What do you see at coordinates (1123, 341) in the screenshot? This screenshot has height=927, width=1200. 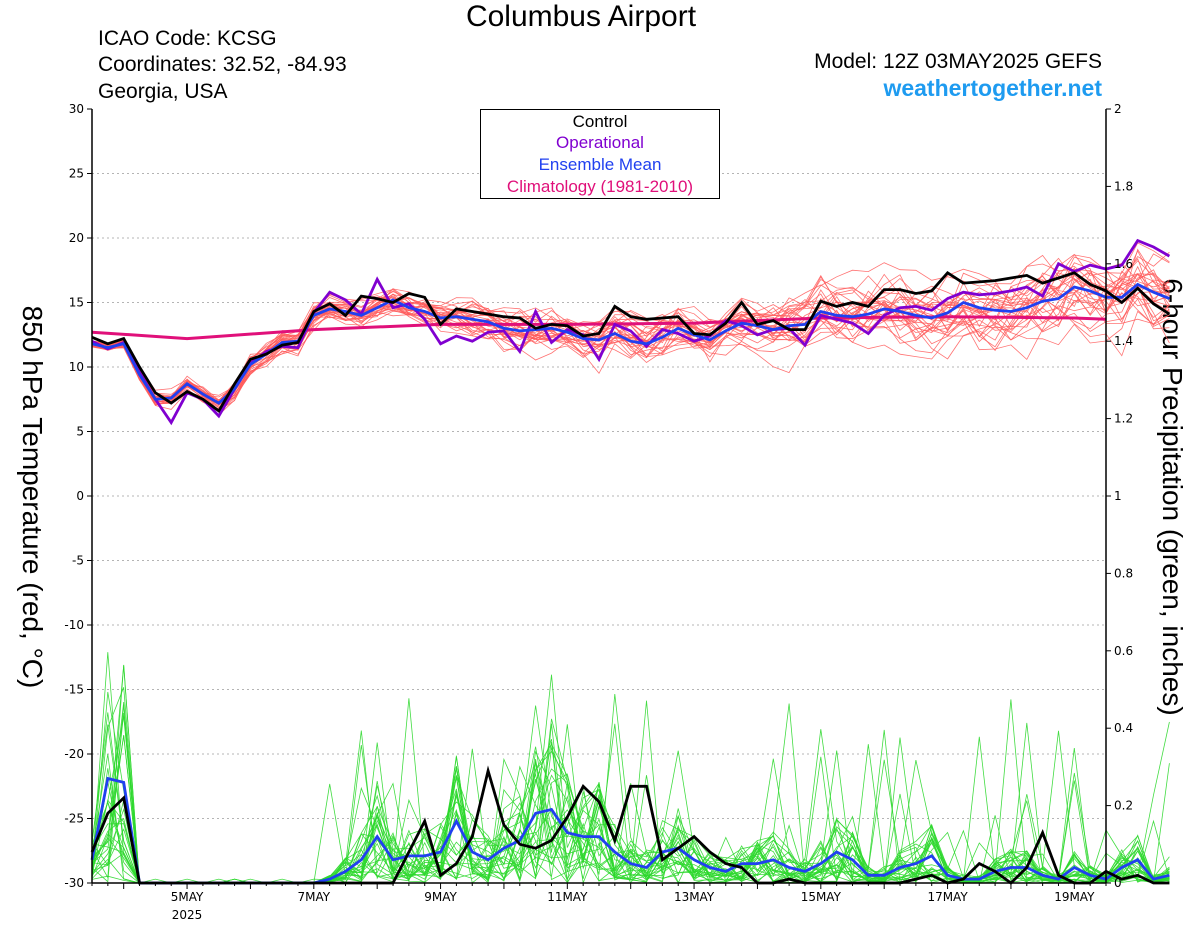 I see `y2-tick-label: 1.4` at bounding box center [1123, 341].